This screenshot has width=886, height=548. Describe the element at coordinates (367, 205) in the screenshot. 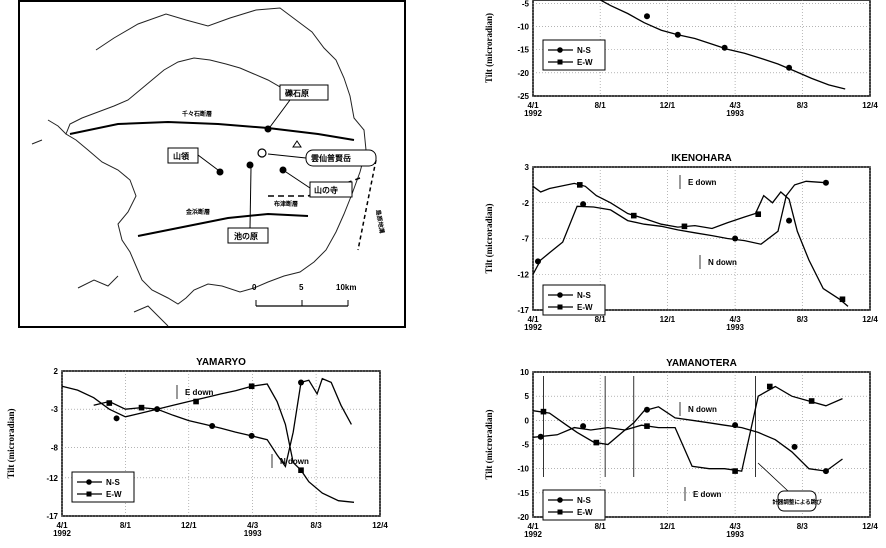

I see `graben-arrow` at that location.